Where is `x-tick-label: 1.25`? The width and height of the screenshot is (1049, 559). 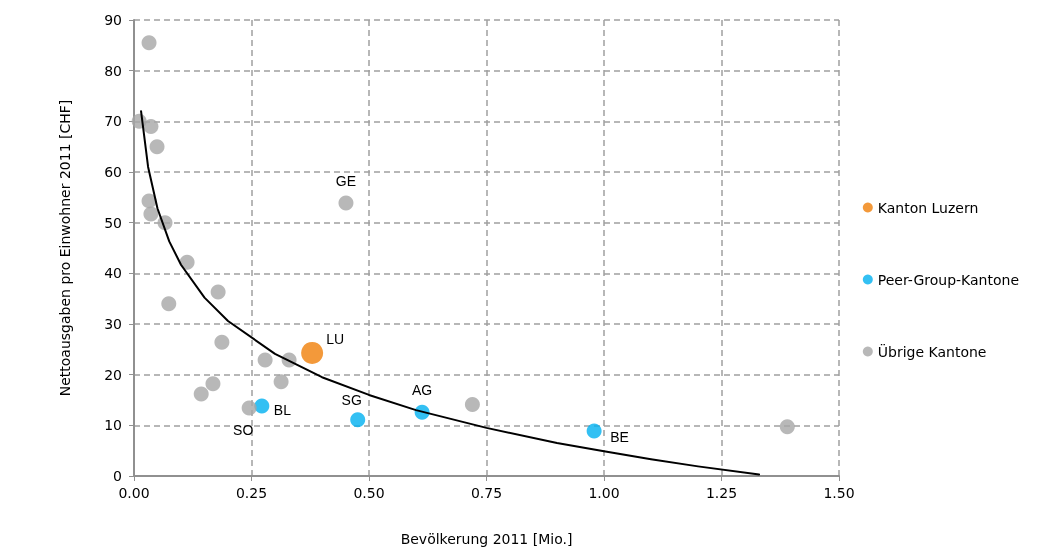 x-tick-label: 1.25 is located at coordinates (721, 493).